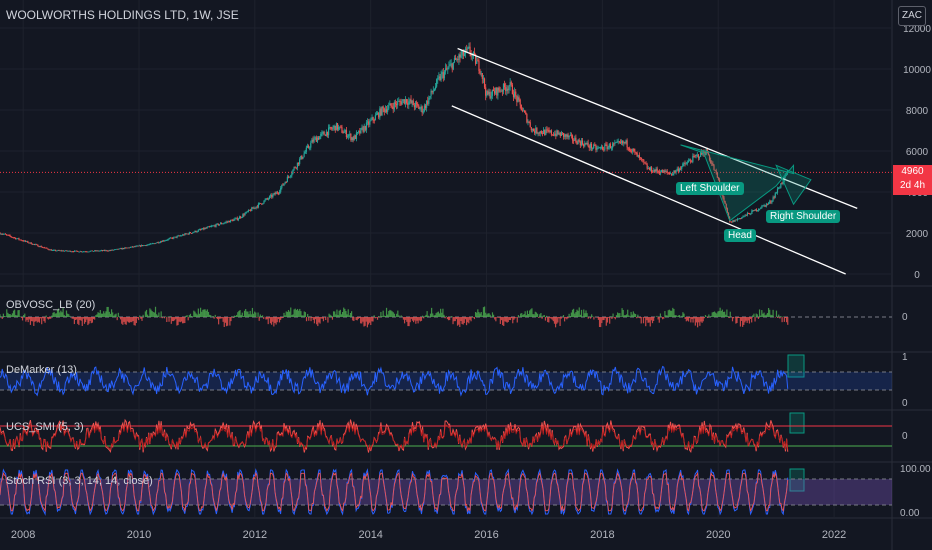 The width and height of the screenshot is (932, 550). Describe the element at coordinates (740, 235) in the screenshot. I see `head-tag: Head` at that location.